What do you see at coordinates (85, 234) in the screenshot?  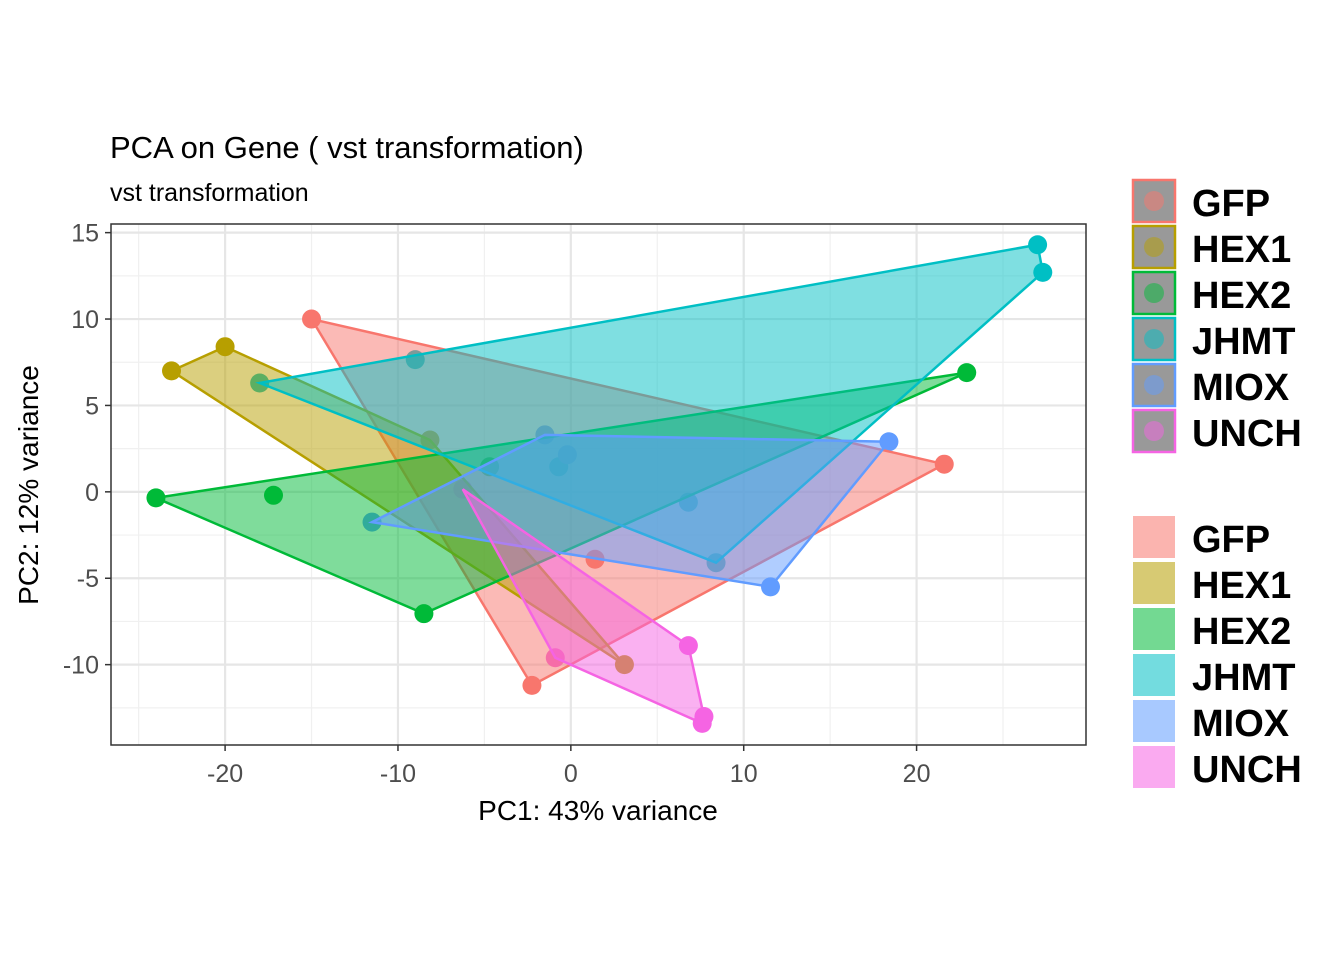 I see `y-tick-label: 15` at bounding box center [85, 234].